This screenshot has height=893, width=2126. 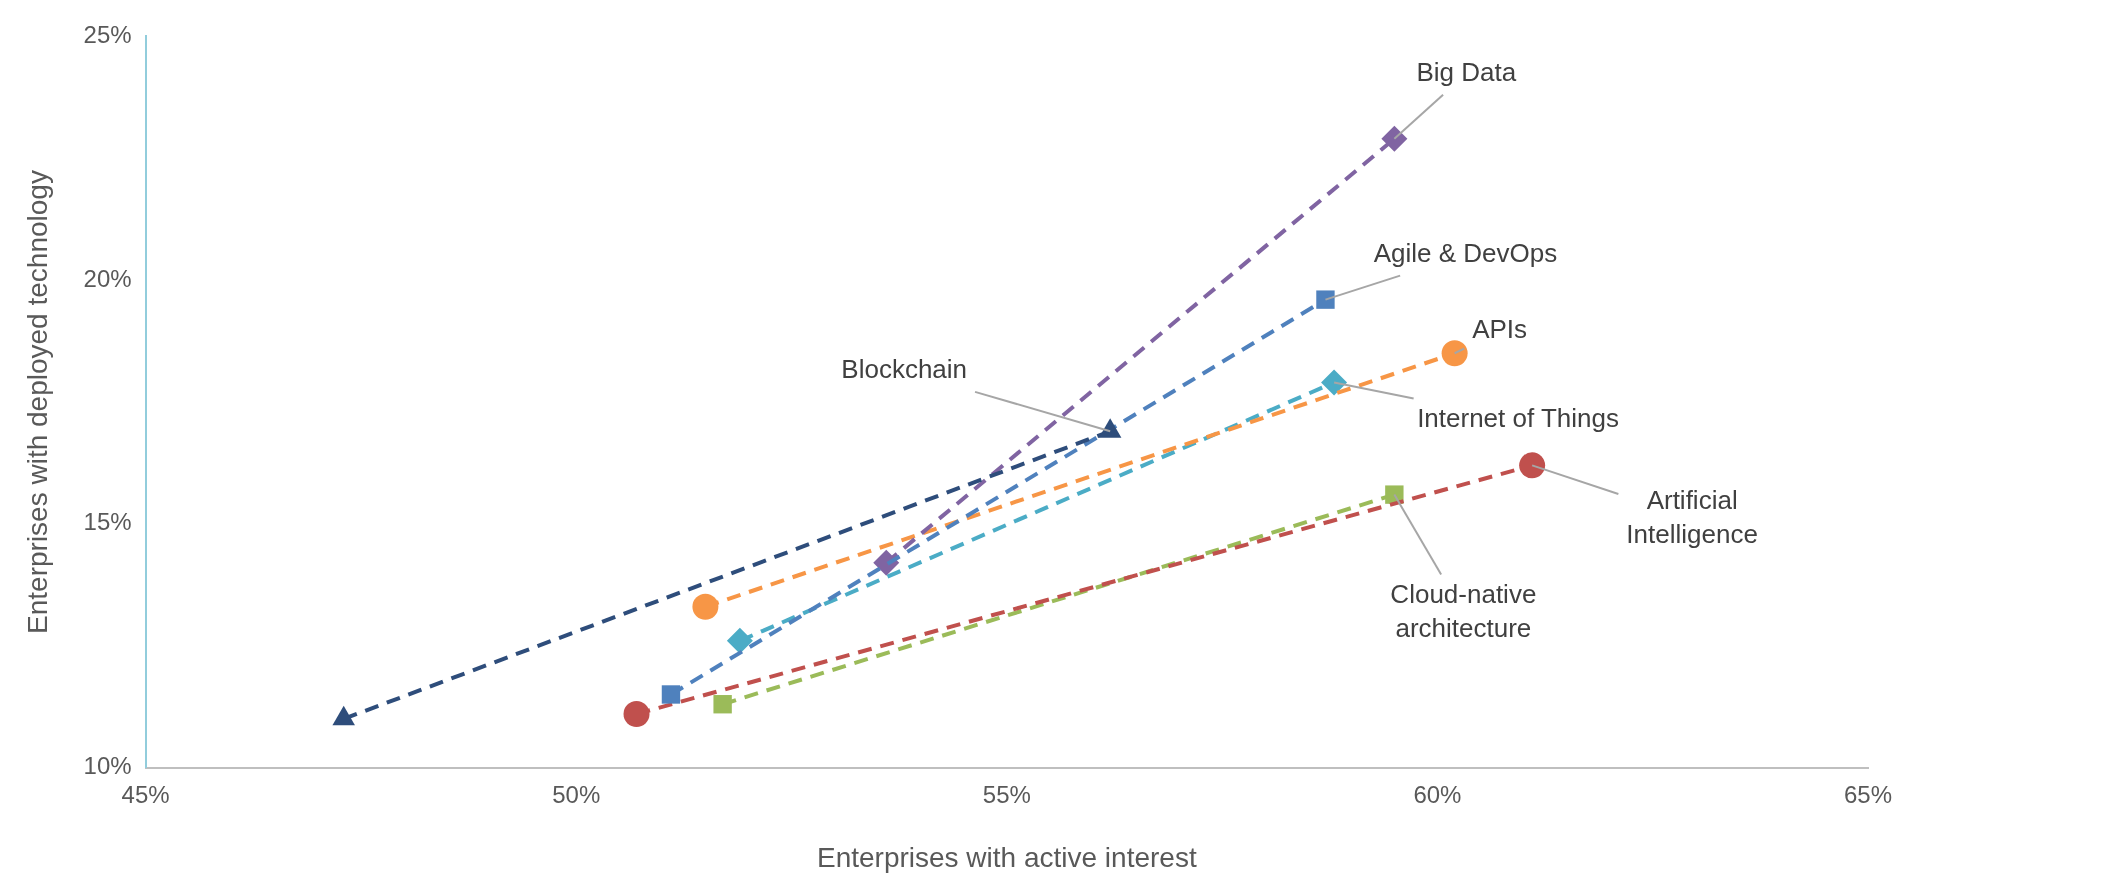 I want to click on y-tick-label: 20%, so click(x=107, y=278).